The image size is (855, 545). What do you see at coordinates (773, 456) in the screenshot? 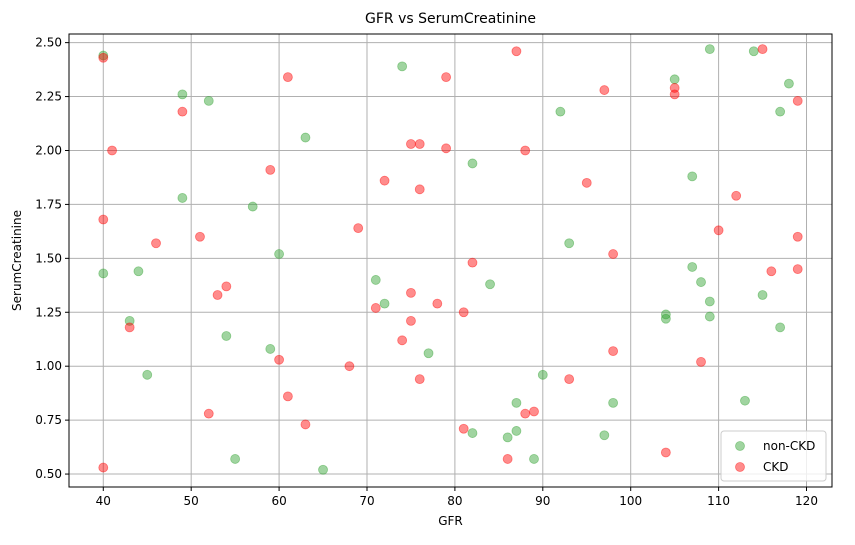
I see `legend: non-CKD CKD` at bounding box center [773, 456].